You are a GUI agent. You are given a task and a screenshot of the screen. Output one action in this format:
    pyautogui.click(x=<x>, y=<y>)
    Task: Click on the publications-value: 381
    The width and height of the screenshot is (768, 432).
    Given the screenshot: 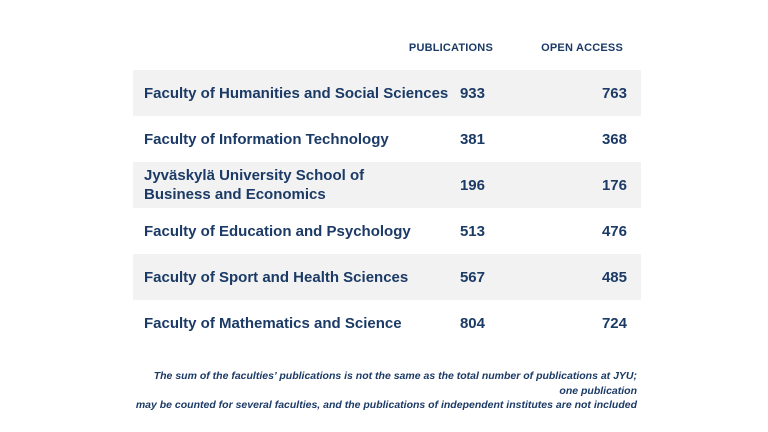 What is the action you would take?
    pyautogui.click(x=472, y=139)
    